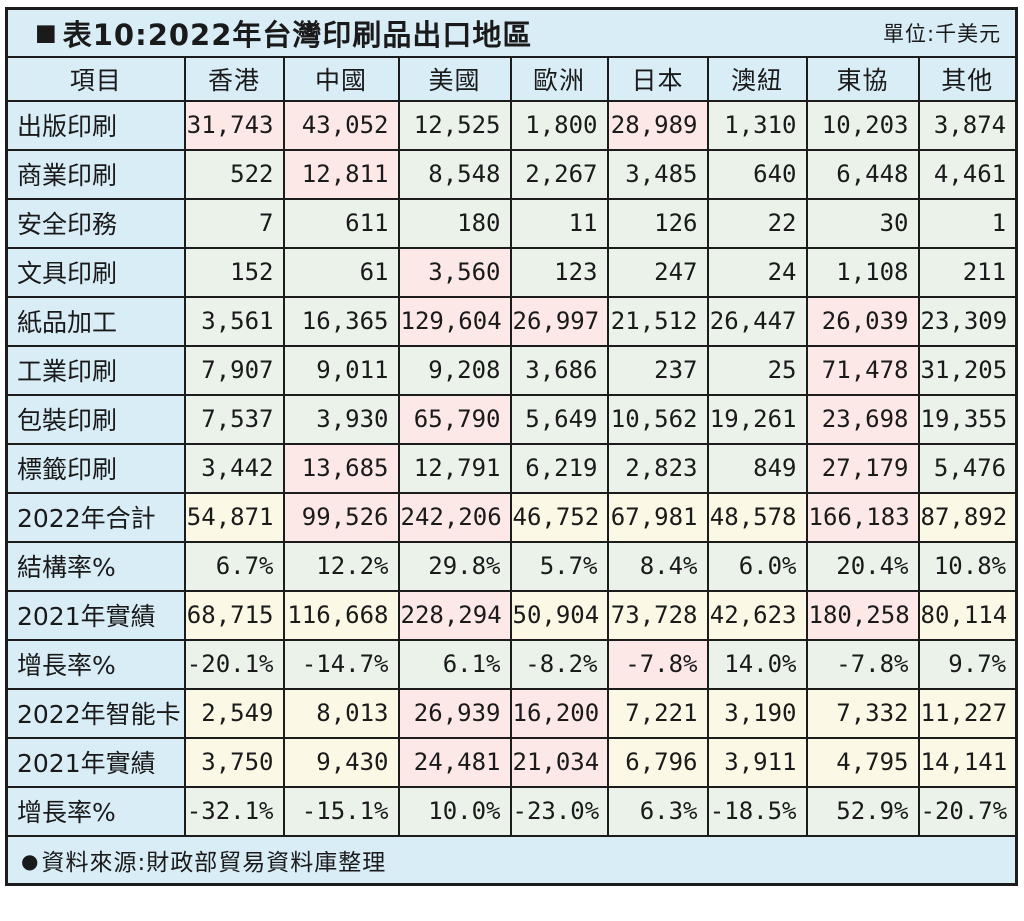  I want to click on cell: 166,183, so click(862, 517).